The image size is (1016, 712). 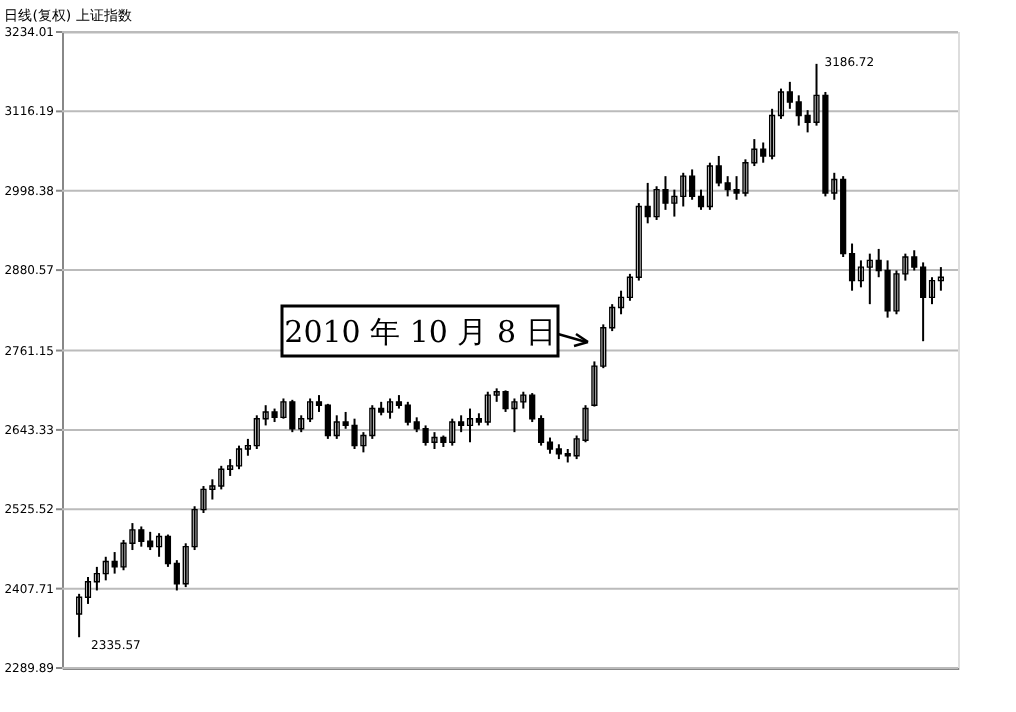 What do you see at coordinates (420, 332) in the screenshot?
I see `annotation: 2010 年 10 月 8 日` at bounding box center [420, 332].